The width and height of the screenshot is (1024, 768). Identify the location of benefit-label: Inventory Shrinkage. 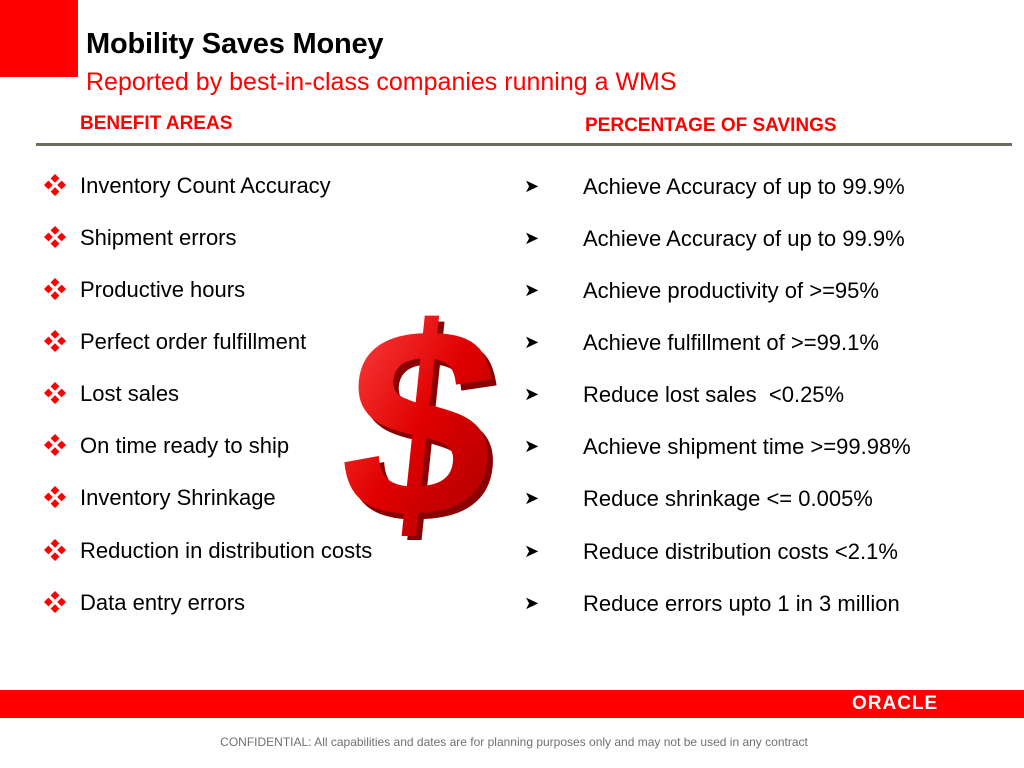
(178, 497).